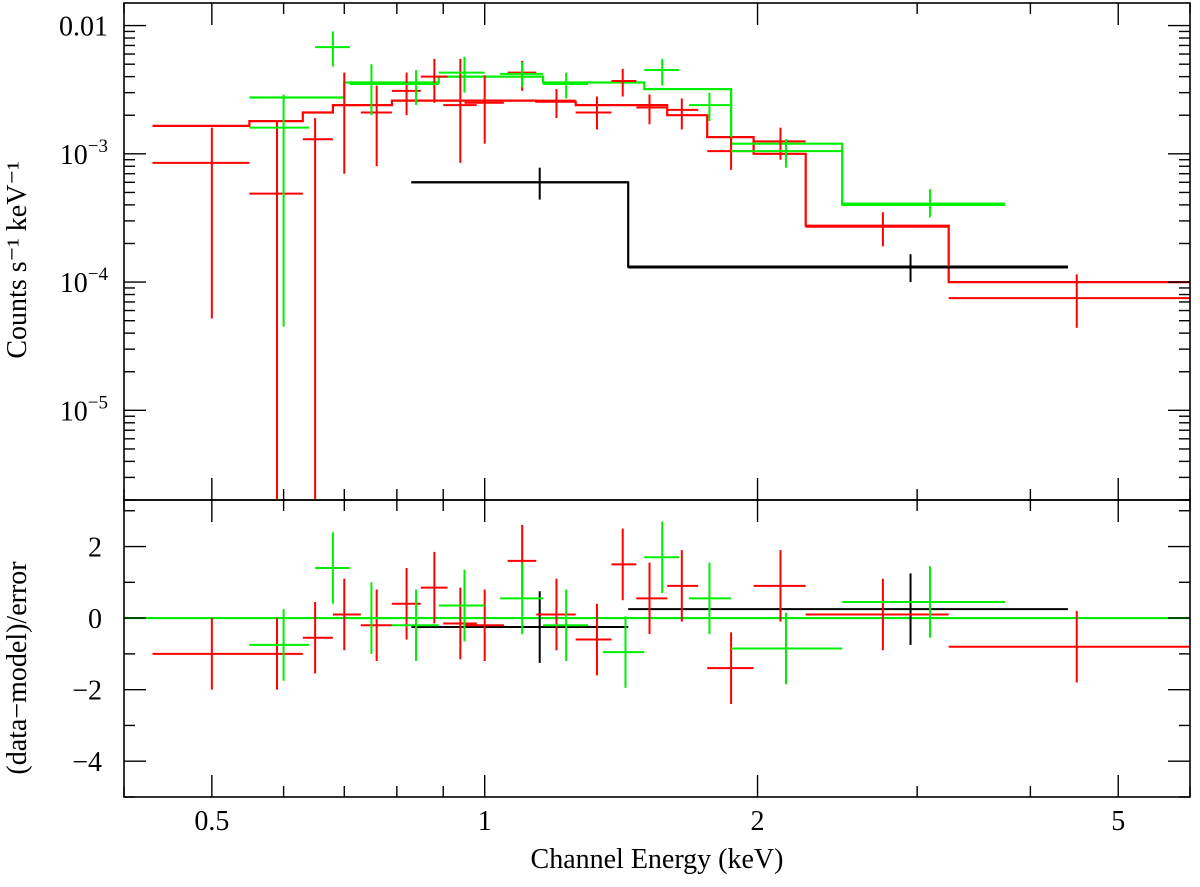  I want to click on model-line-green, so click(627, 140).